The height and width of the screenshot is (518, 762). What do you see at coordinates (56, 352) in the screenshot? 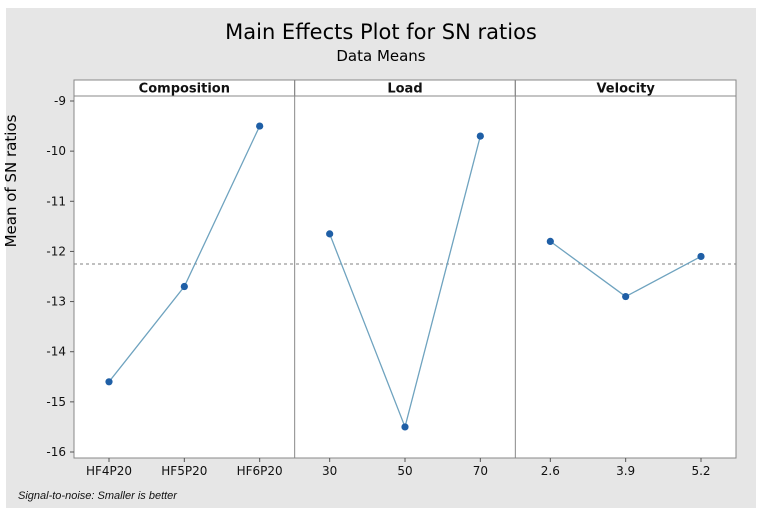
I see `y-tick-label: -14` at bounding box center [56, 352].